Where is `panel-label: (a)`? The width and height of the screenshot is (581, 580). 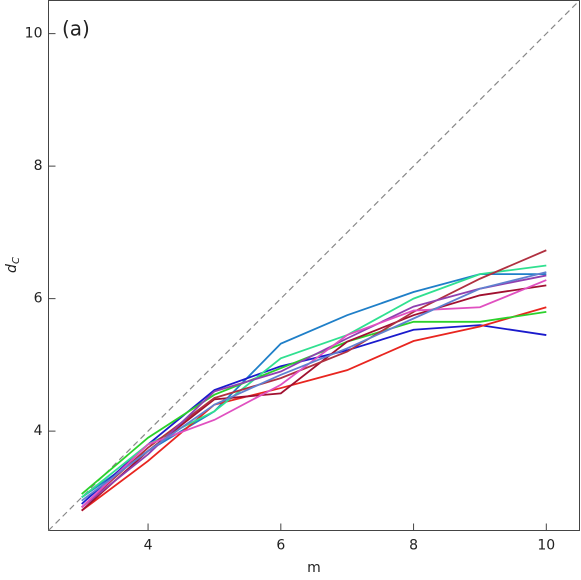 panel-label: (a) is located at coordinates (76, 29).